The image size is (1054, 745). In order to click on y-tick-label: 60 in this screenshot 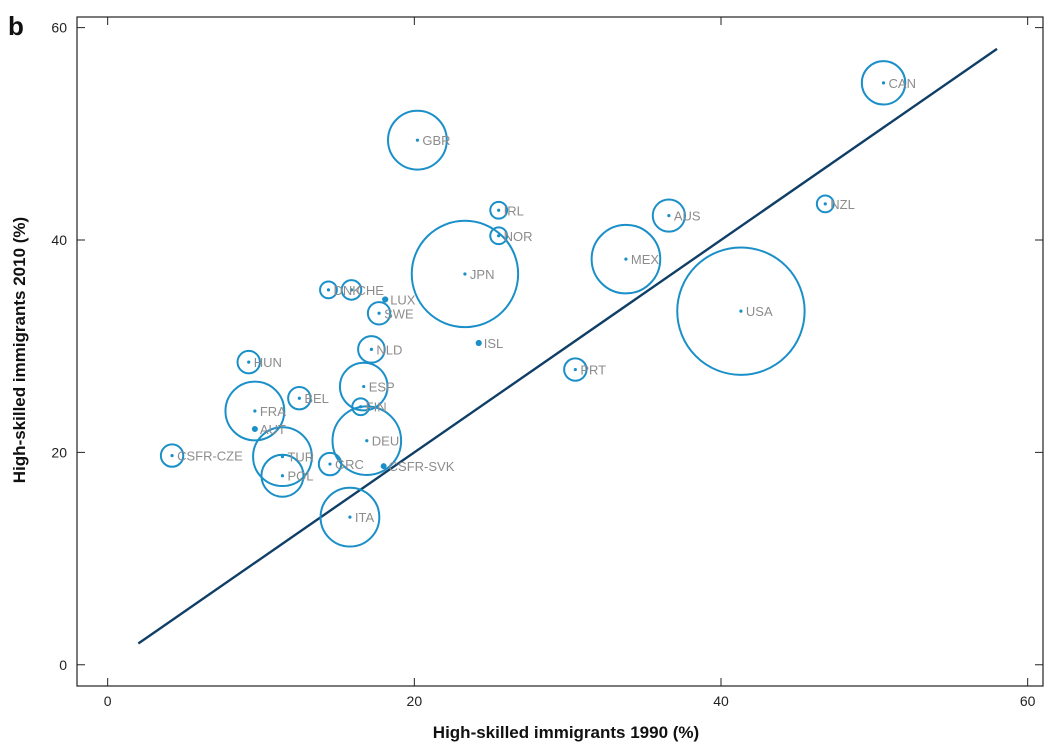, I will do `click(59, 28)`.